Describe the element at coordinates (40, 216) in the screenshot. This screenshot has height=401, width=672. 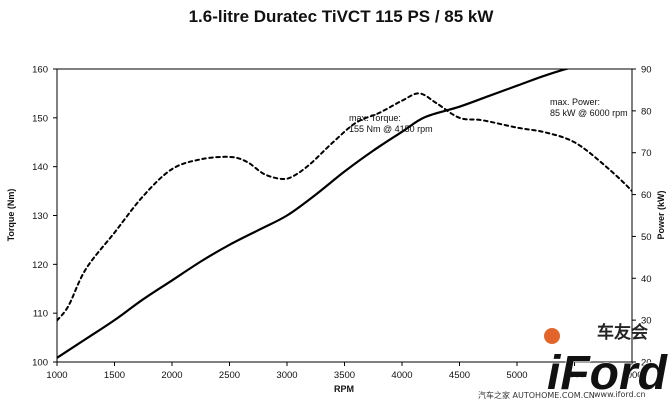
I see `left-y-tick-label-3: 130` at that location.